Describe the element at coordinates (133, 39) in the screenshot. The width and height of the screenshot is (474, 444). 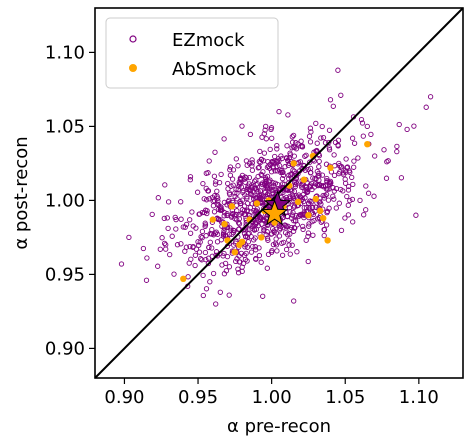
I see `legend-marker-ezmock` at that location.